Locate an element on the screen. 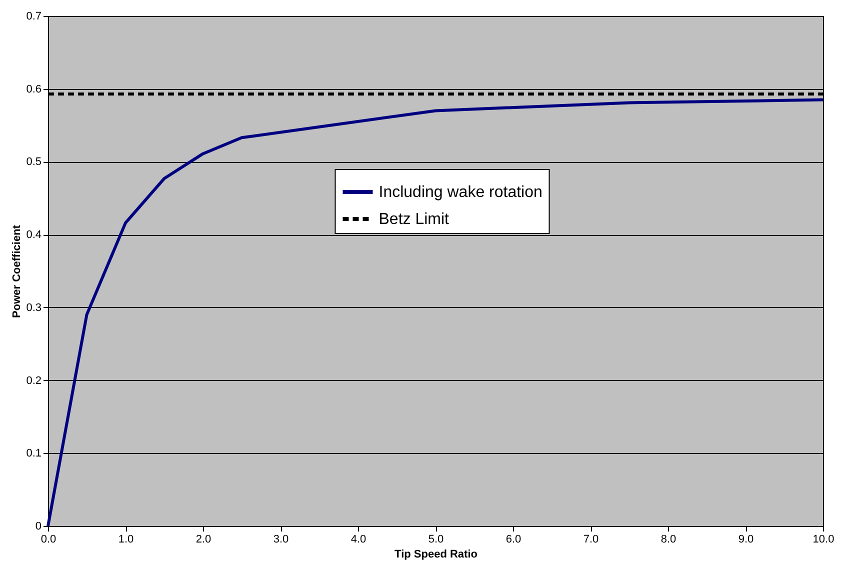 The width and height of the screenshot is (856, 581). x-tick-label: 8.0 is located at coordinates (668, 540).